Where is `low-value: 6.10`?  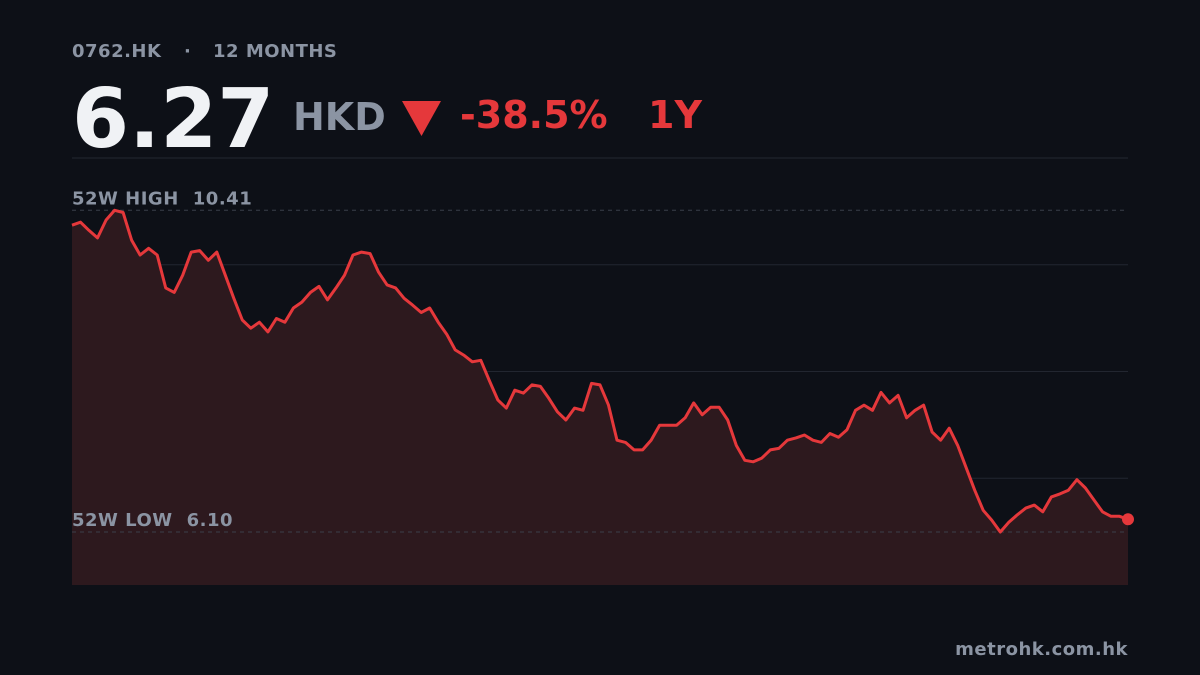 low-value: 6.10 is located at coordinates (210, 520).